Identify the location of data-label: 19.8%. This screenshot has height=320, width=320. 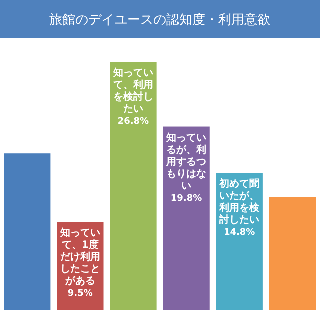
(186, 199).